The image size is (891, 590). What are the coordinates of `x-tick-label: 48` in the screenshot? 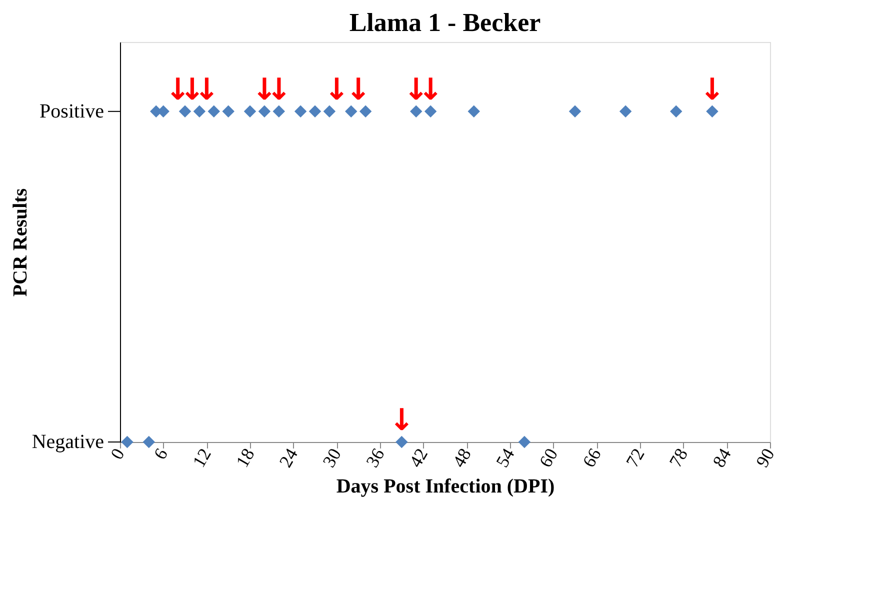 It's located at (461, 458).